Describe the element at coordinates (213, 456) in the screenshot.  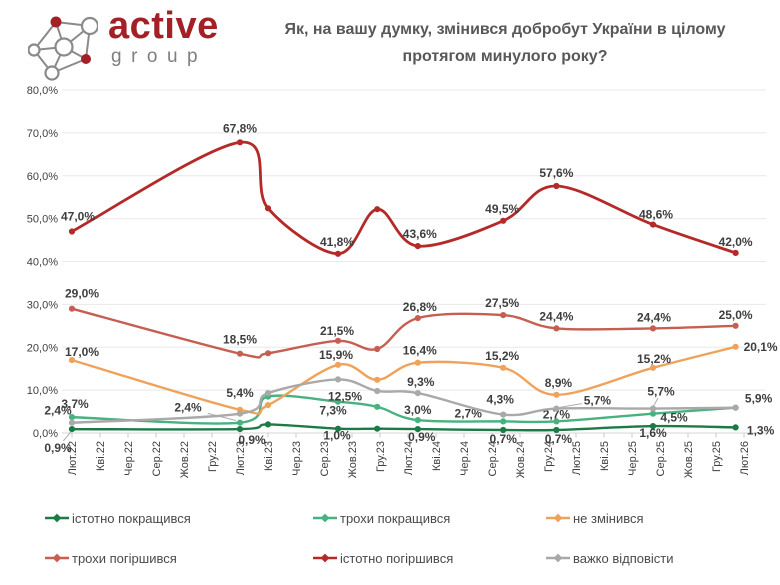
I see `x-tick-label: Гру.22` at that location.